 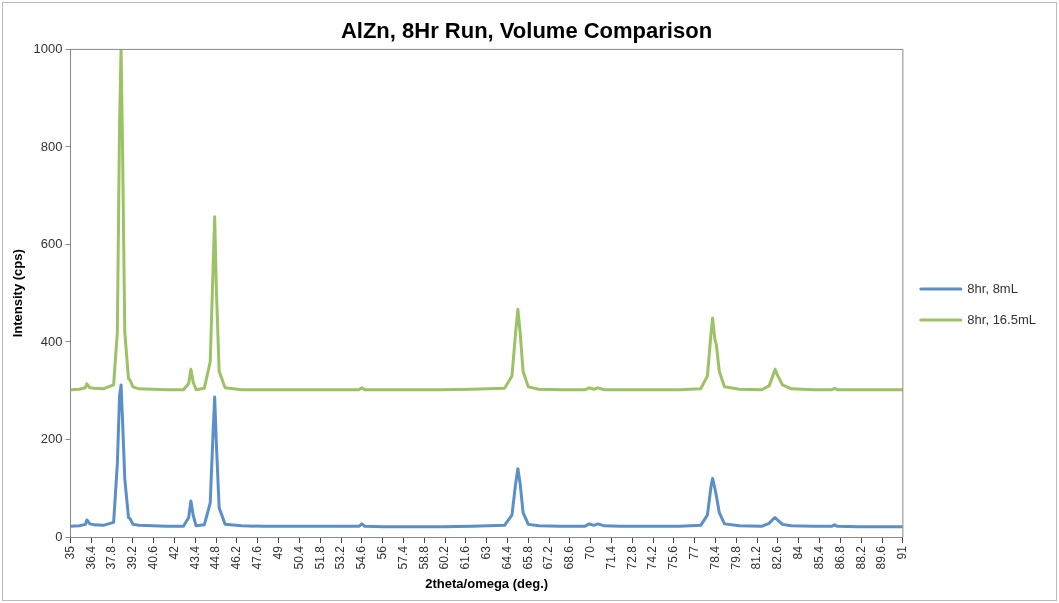 What do you see at coordinates (506, 557) in the screenshot?
I see `x-tick-label: 64.4` at bounding box center [506, 557].